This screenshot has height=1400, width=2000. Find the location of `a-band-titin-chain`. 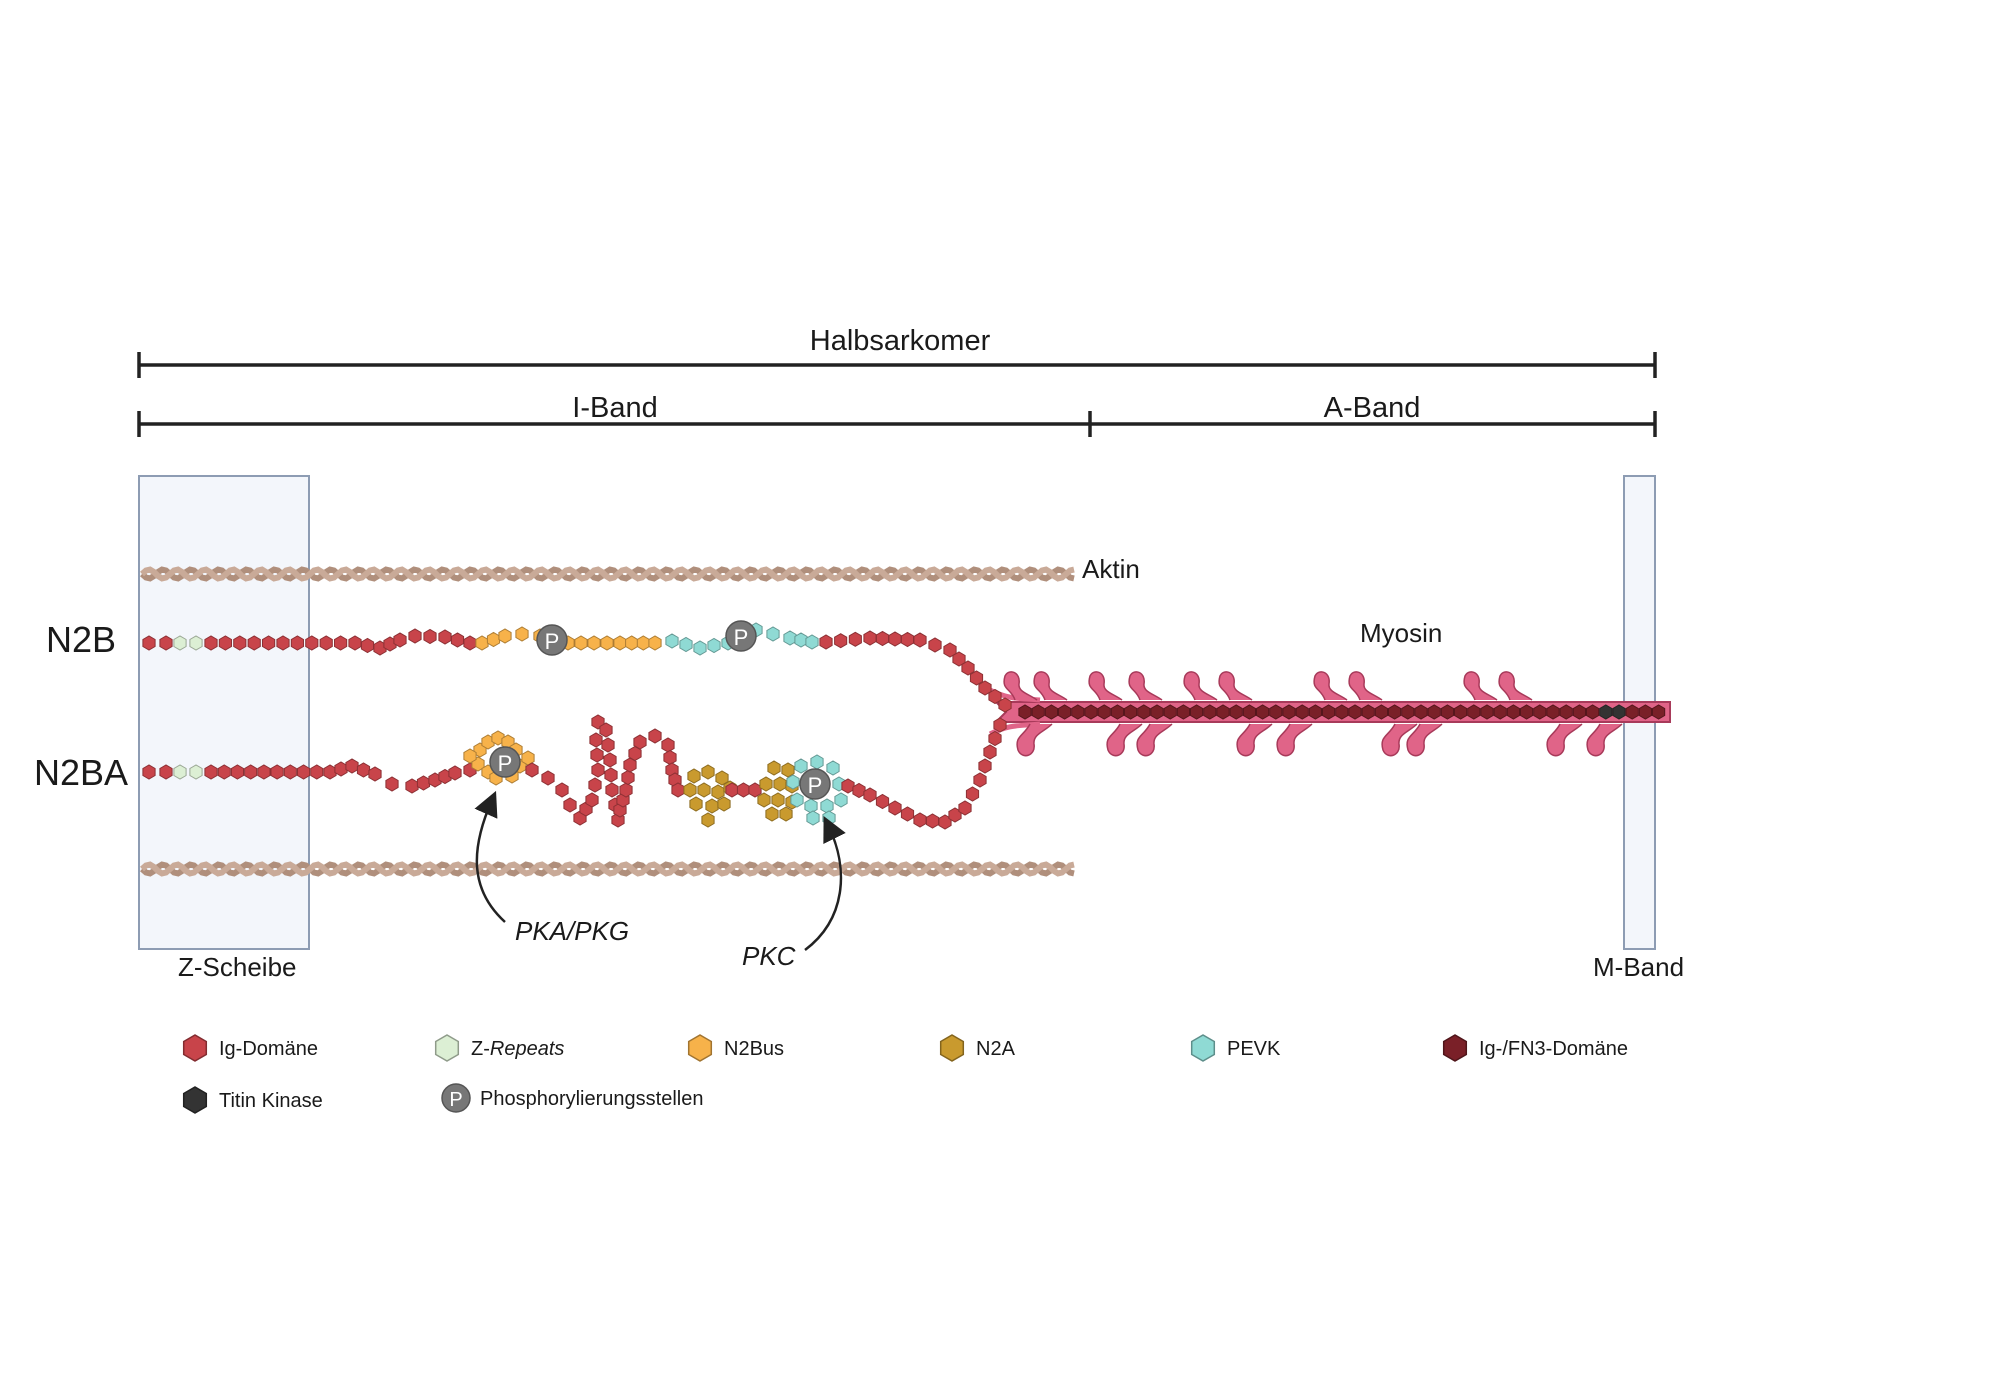

a-band-titin-chain is located at coordinates (1342, 712).